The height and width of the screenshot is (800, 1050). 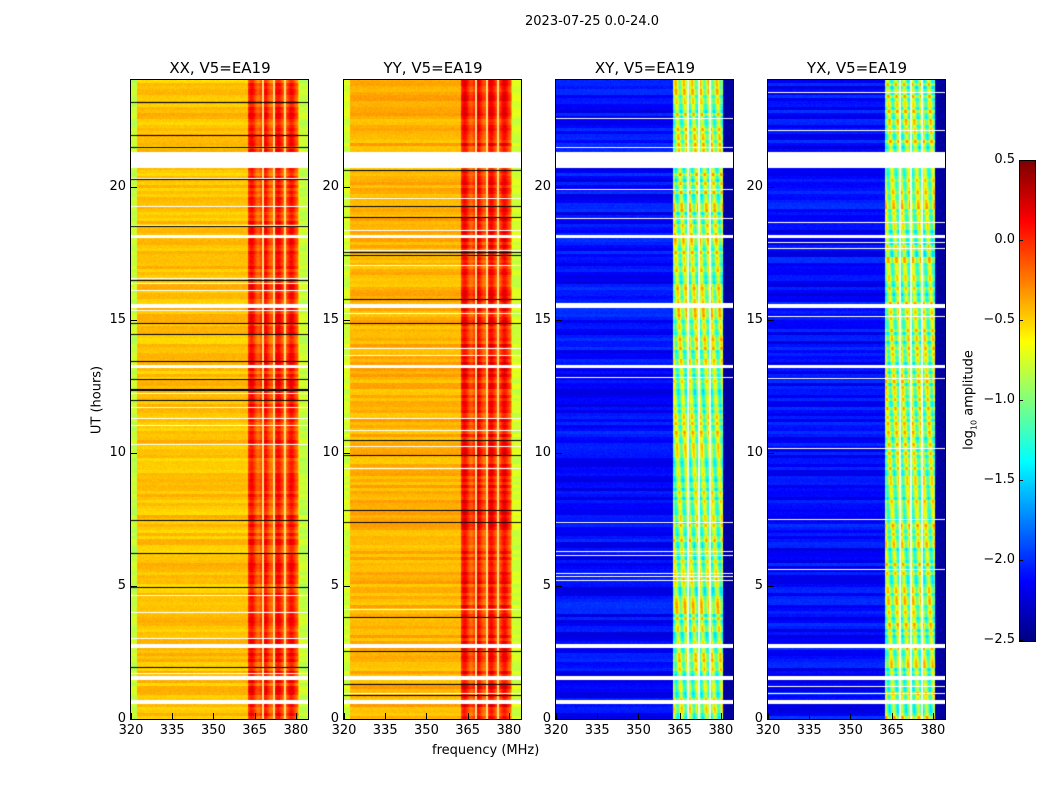 I want to click on panel-title: YX, V5=EA19, so click(x=857, y=68).